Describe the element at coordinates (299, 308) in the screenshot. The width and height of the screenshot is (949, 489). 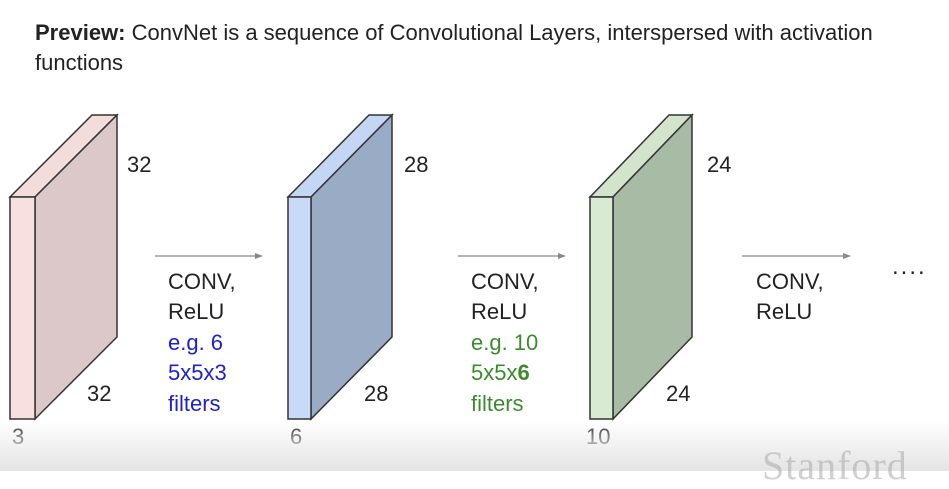
I see `volume-conv1-front` at that location.